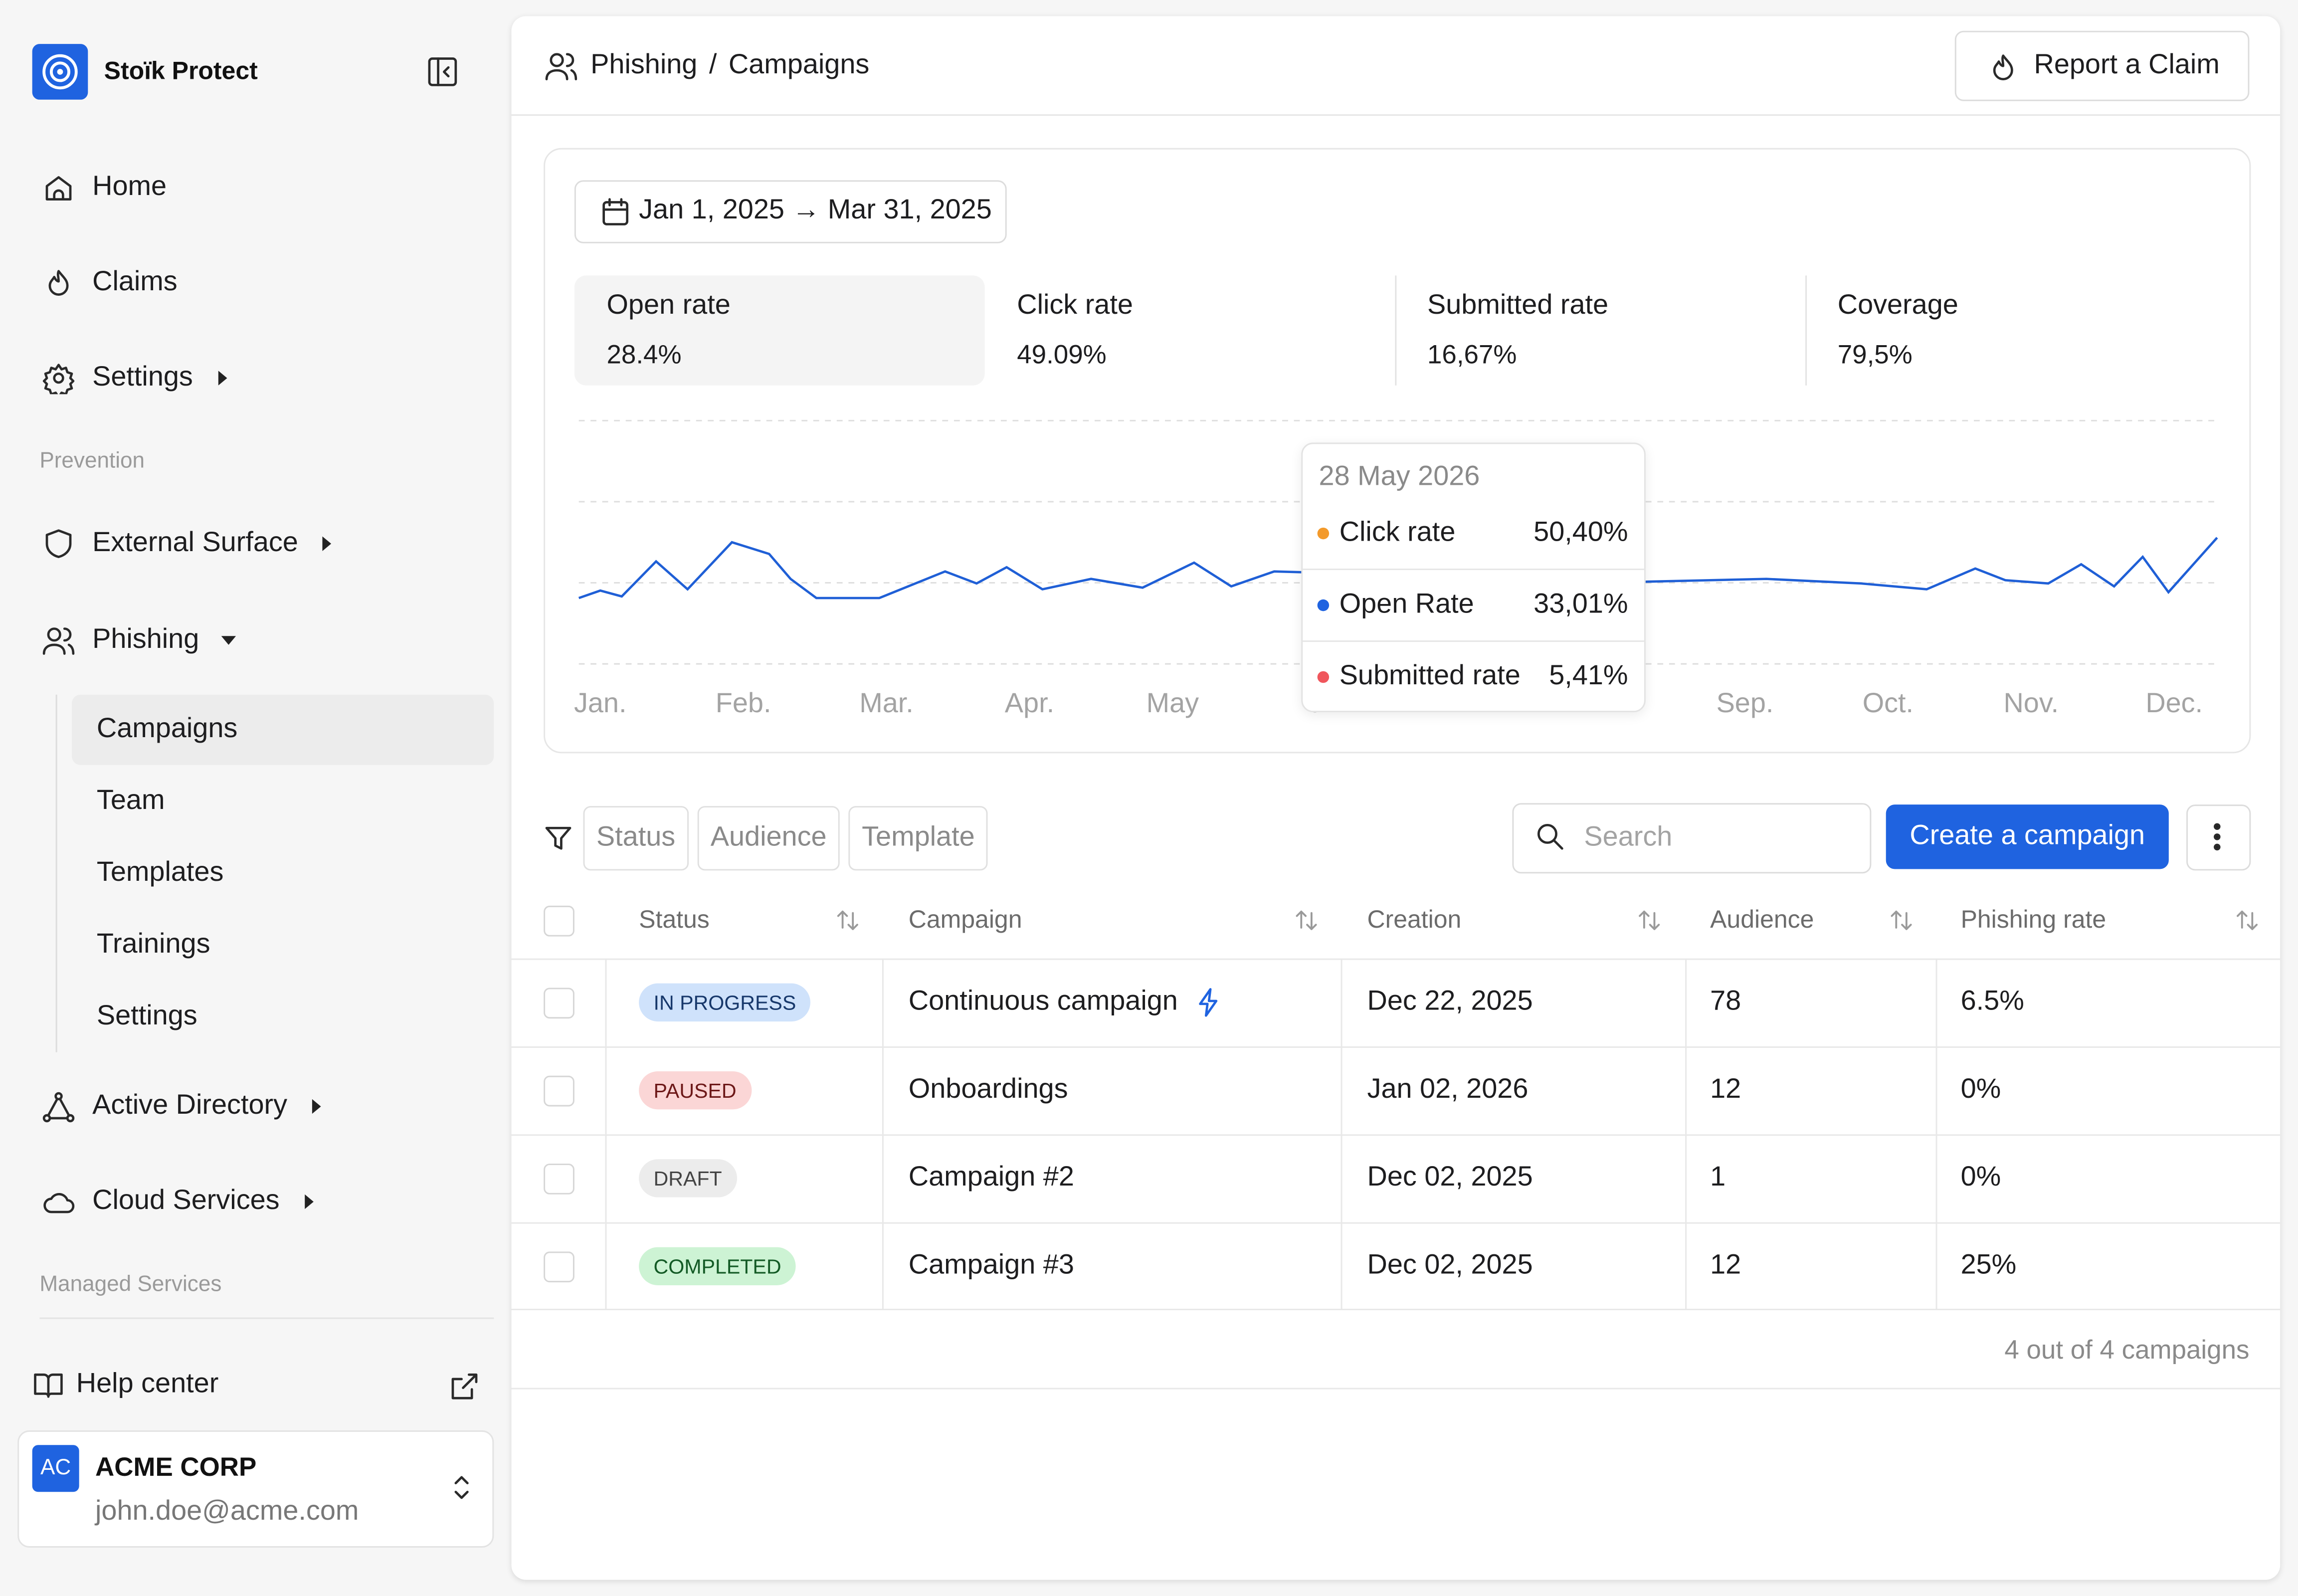 This screenshot has height=1596, width=2298. What do you see at coordinates (991, 1265) in the screenshot?
I see `cell: Campaign #3` at bounding box center [991, 1265].